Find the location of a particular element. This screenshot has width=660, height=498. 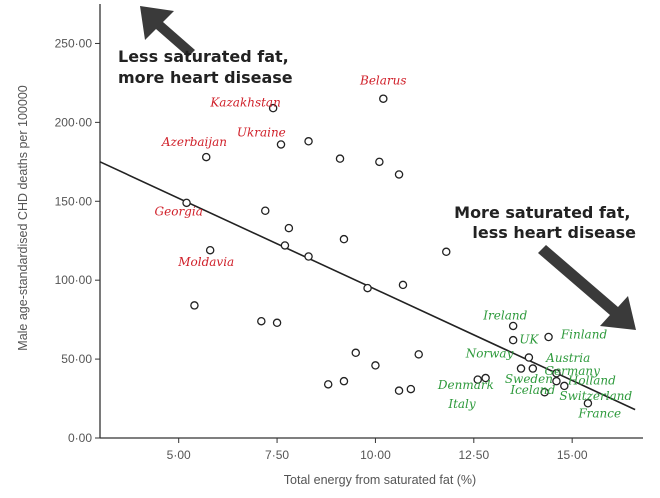

country-label: Ireland is located at coordinates (504, 316).